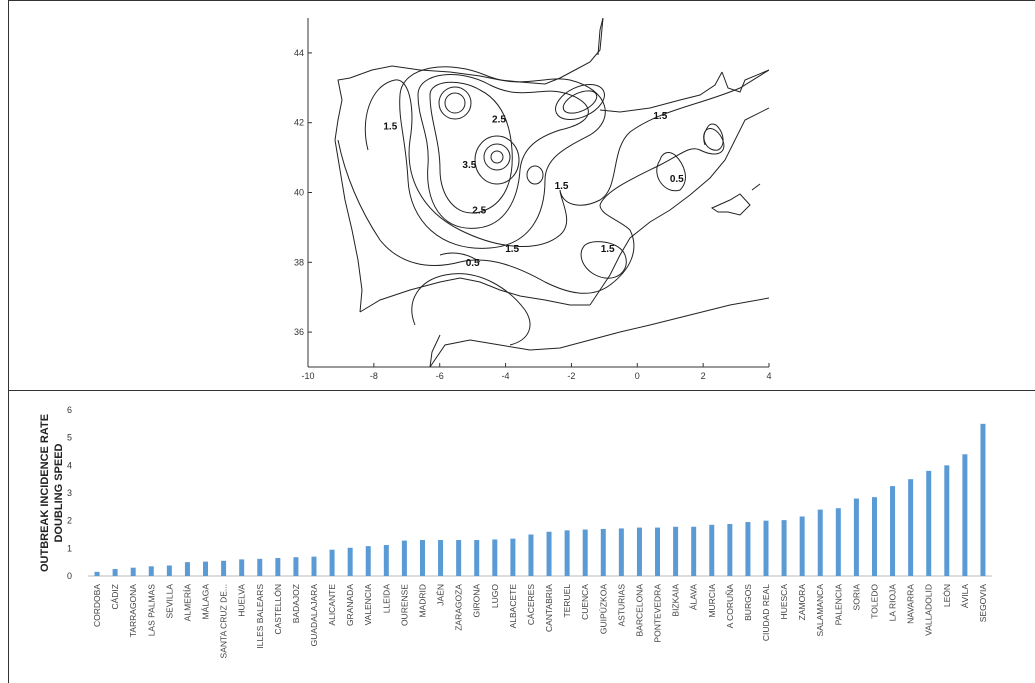 The width and height of the screenshot is (1035, 683). I want to click on bar-category-label: GIRONA, so click(477, 601).